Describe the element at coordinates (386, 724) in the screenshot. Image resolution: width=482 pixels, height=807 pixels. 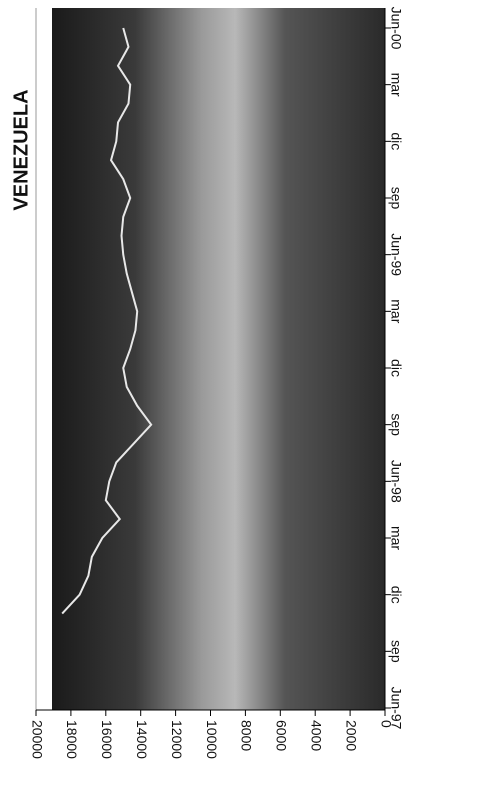
I see `value-tick-label: 0` at that location.